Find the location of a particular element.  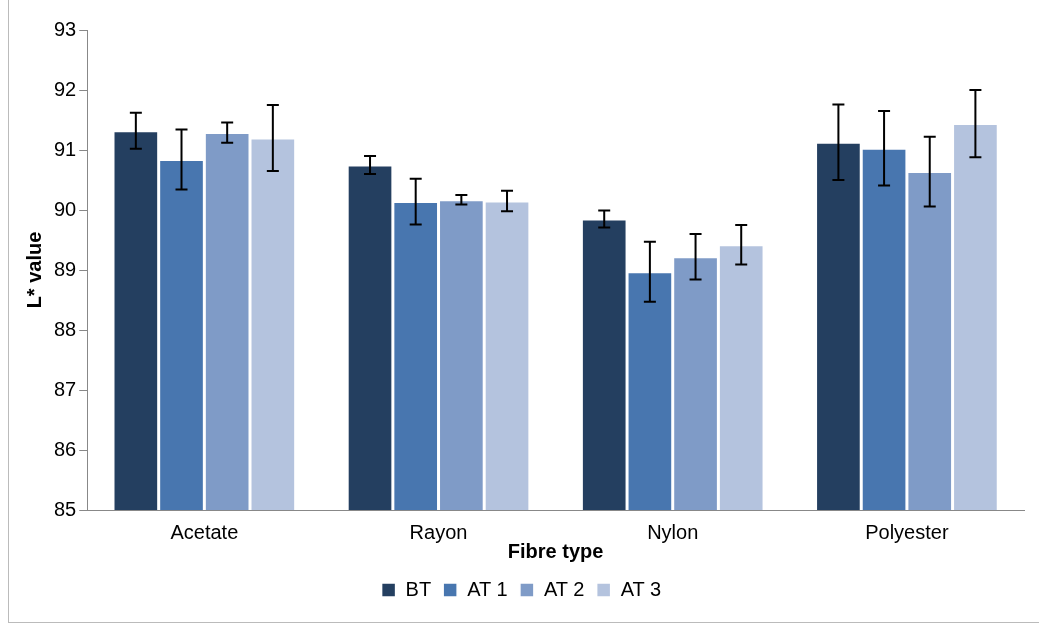

y-tick-label: 90 is located at coordinates (65, 208).